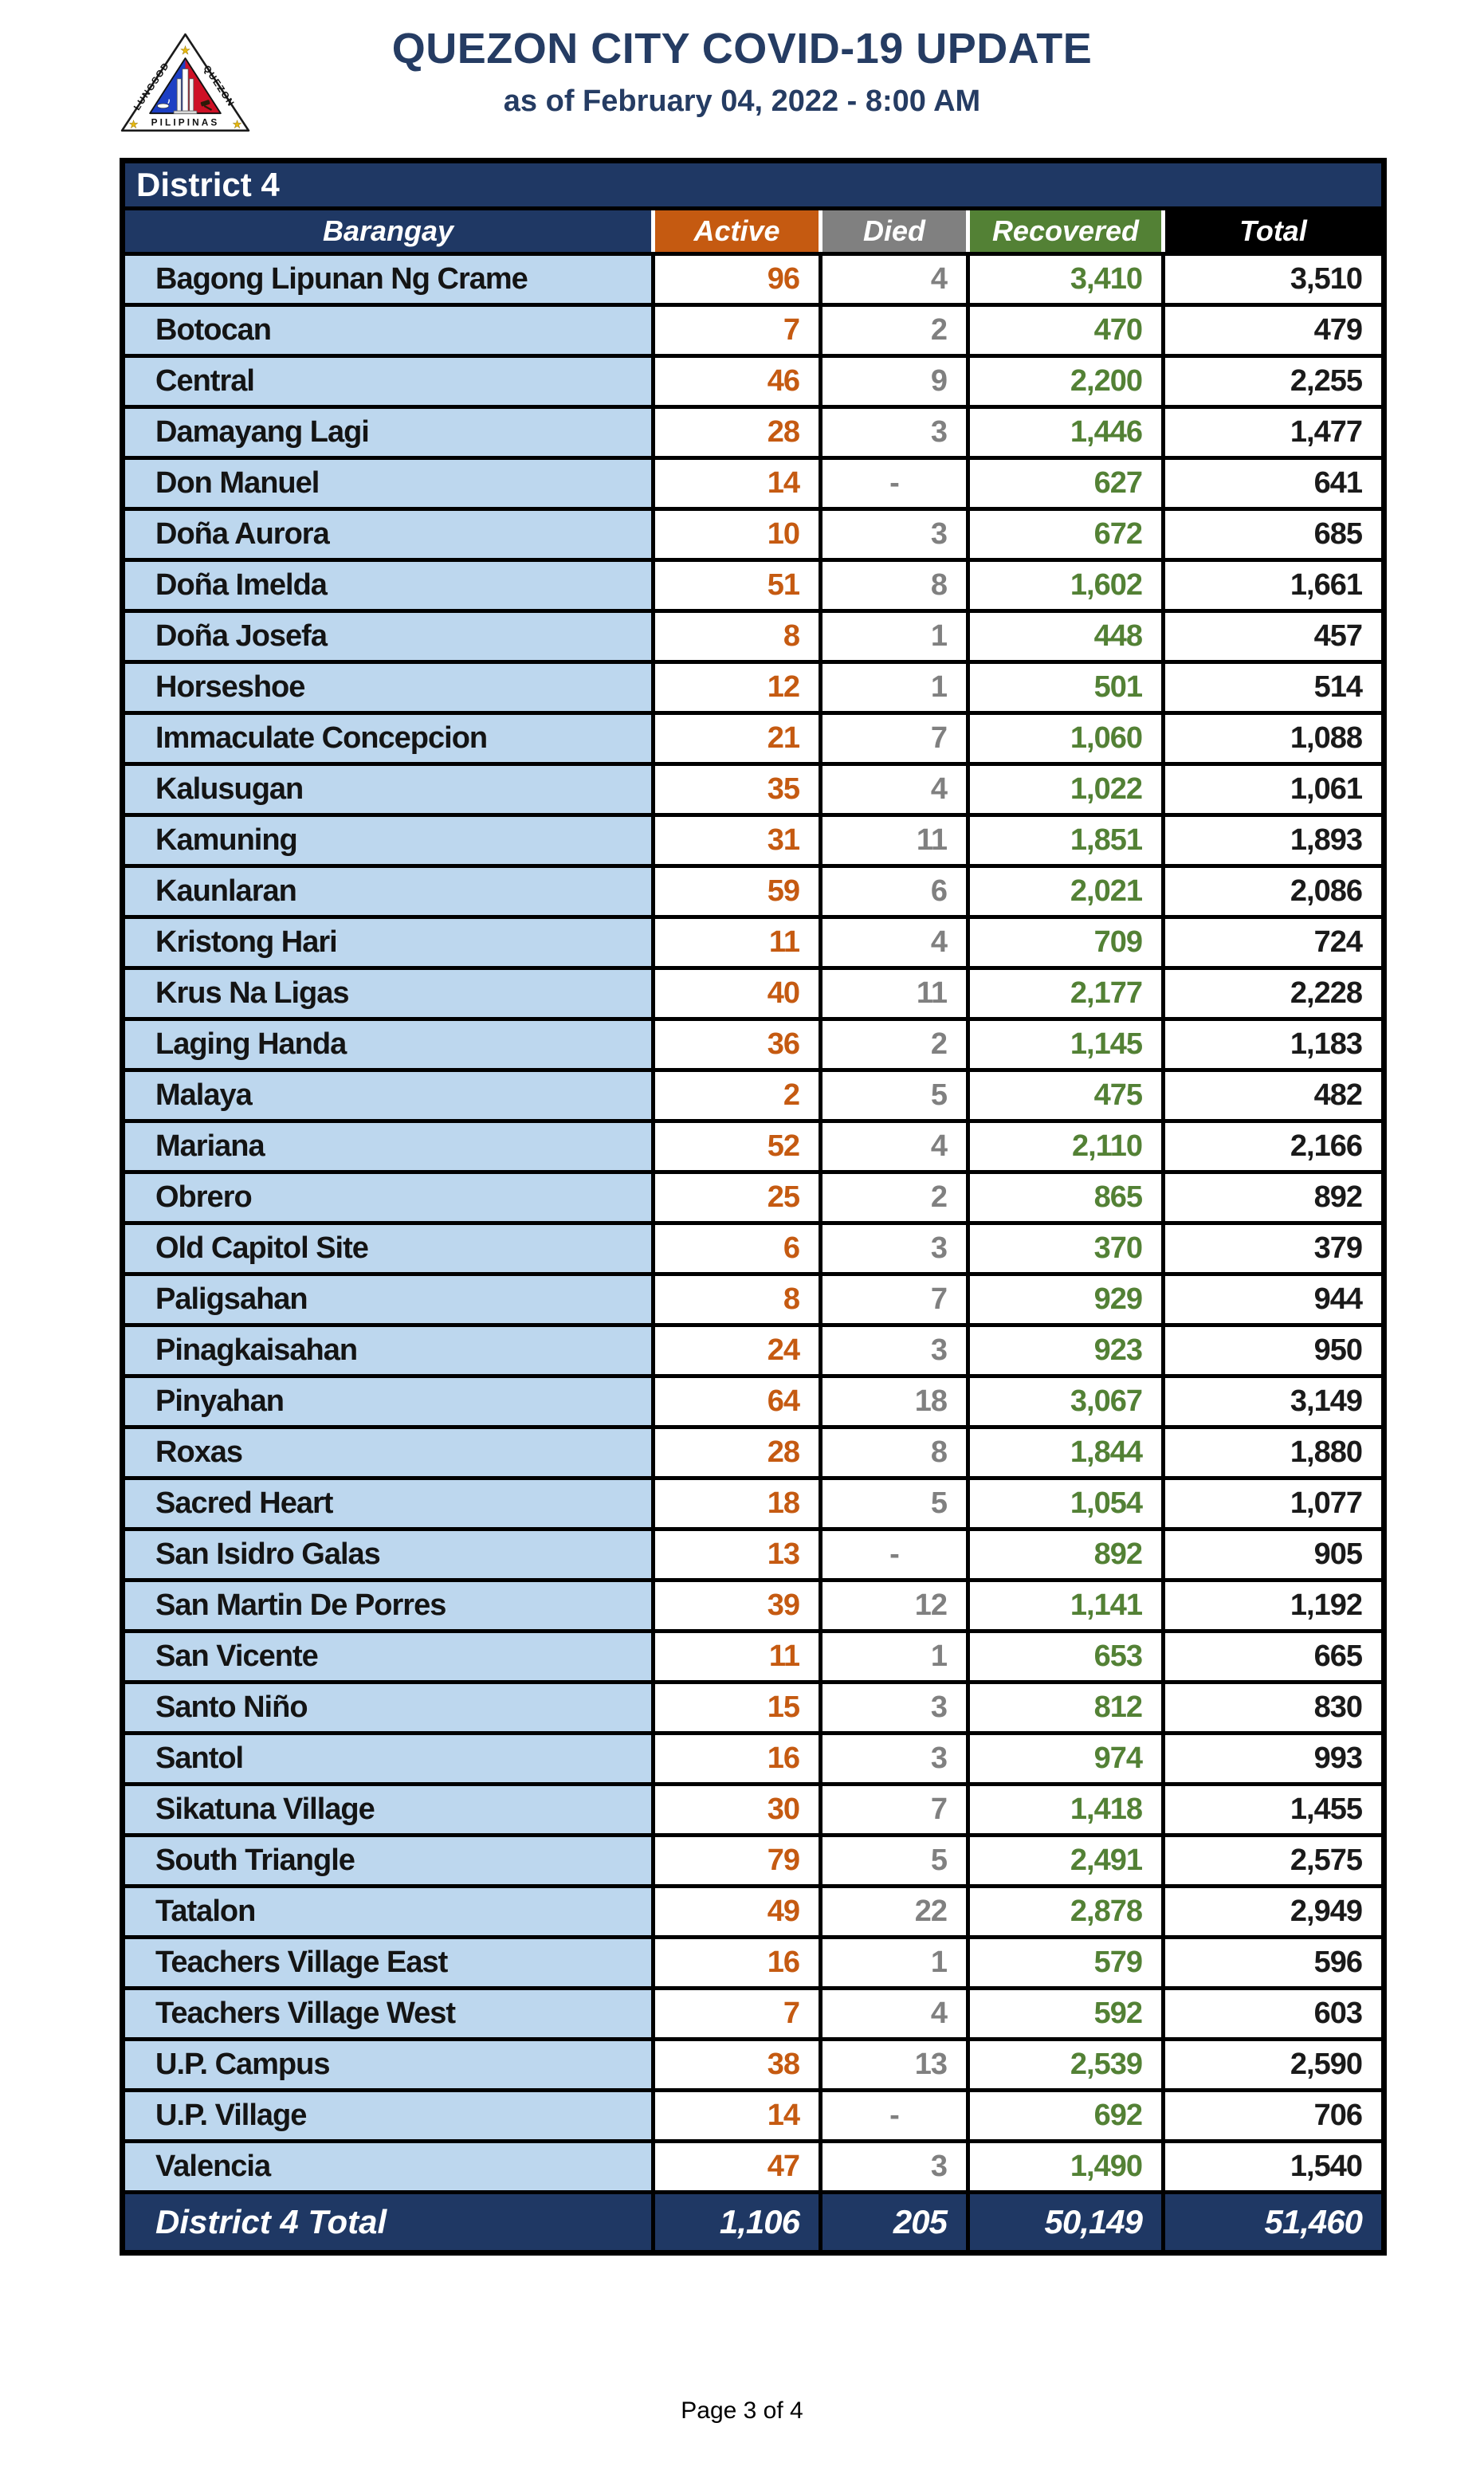  Describe the element at coordinates (388, 1299) in the screenshot. I see `cell-barangay: Paligsahan` at that location.